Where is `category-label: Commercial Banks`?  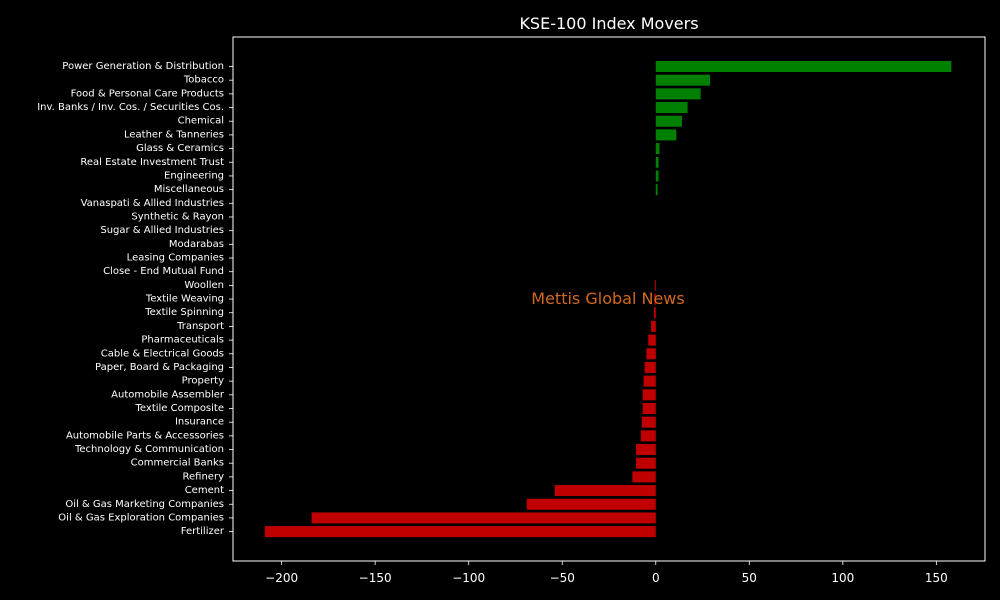 category-label: Commercial Banks is located at coordinates (177, 463).